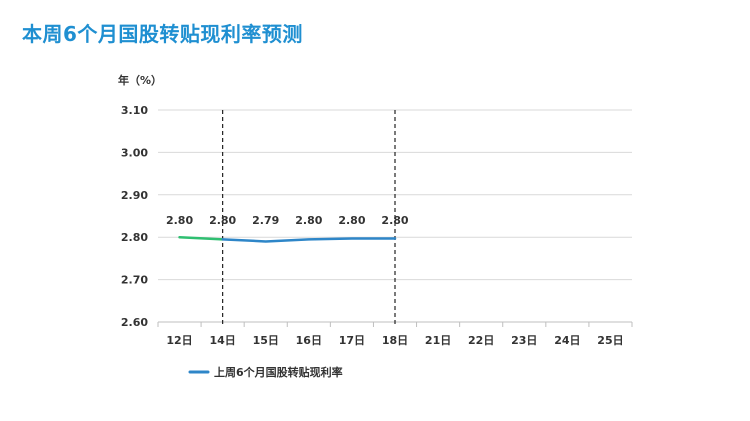 This screenshot has width=750, height=421. Describe the element at coordinates (134, 195) in the screenshot. I see `y-tick-label: 2.90` at that location.